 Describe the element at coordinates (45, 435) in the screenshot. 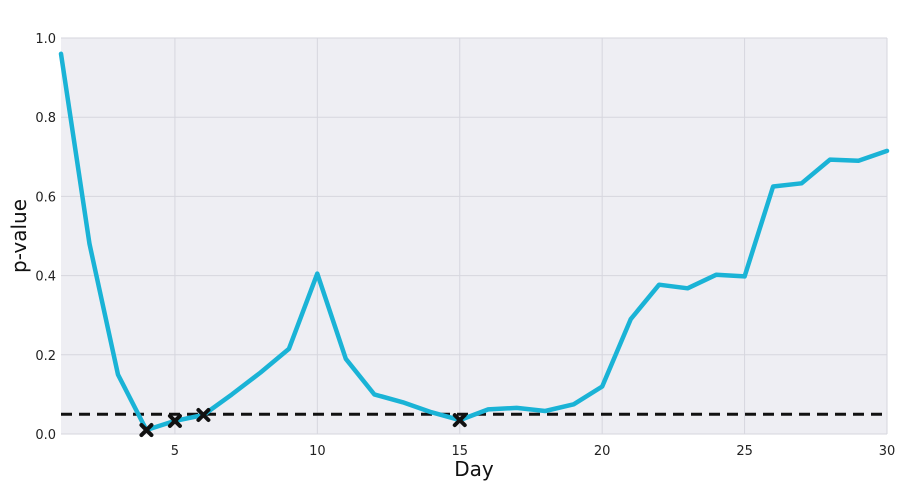

I see `y-tick-label: 0.0` at that location.